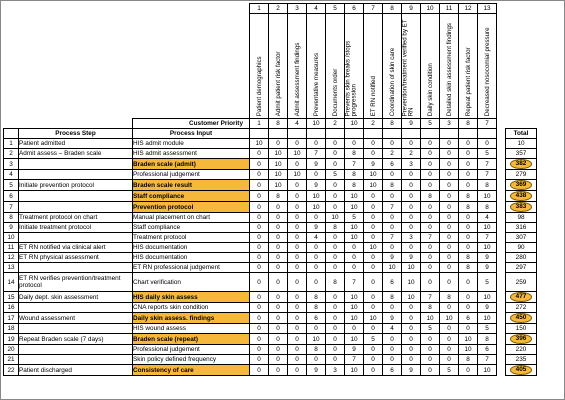 The height and width of the screenshot is (400, 565). I want to click on output-label-text: ET RN notified, so click(373, 95).